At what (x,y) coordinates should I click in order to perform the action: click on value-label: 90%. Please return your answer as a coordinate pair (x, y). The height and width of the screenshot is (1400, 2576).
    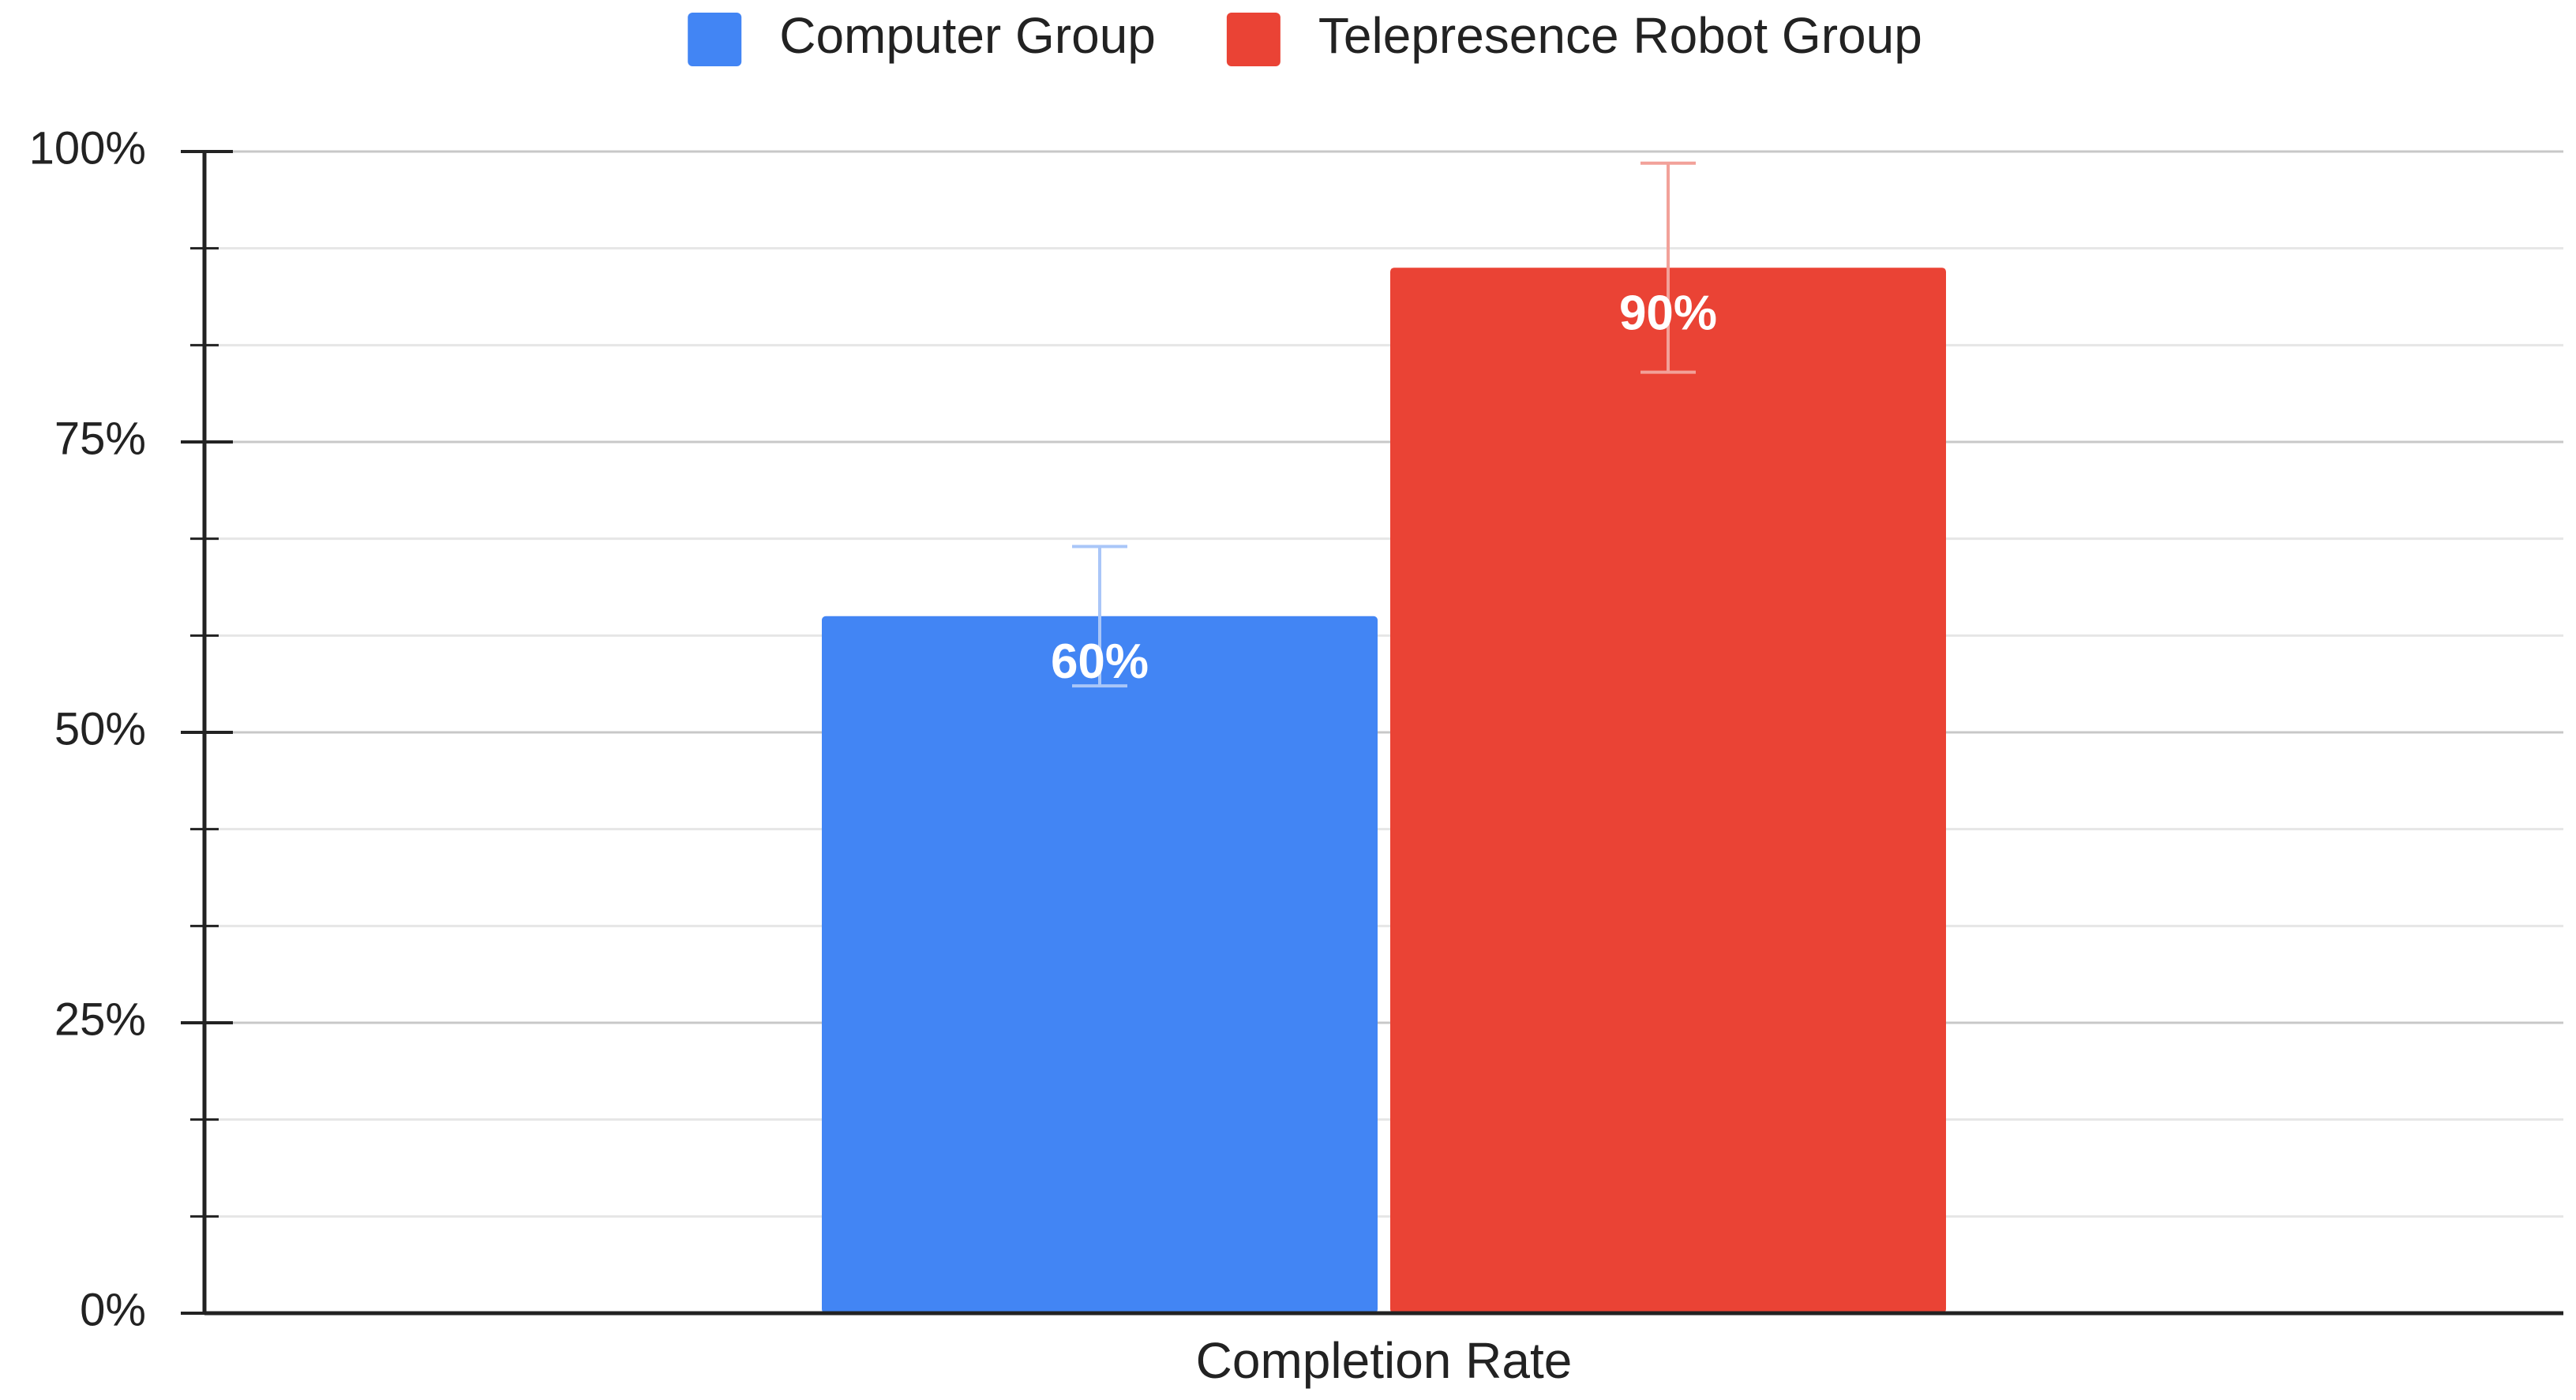
    Looking at the image, I should click on (1668, 313).